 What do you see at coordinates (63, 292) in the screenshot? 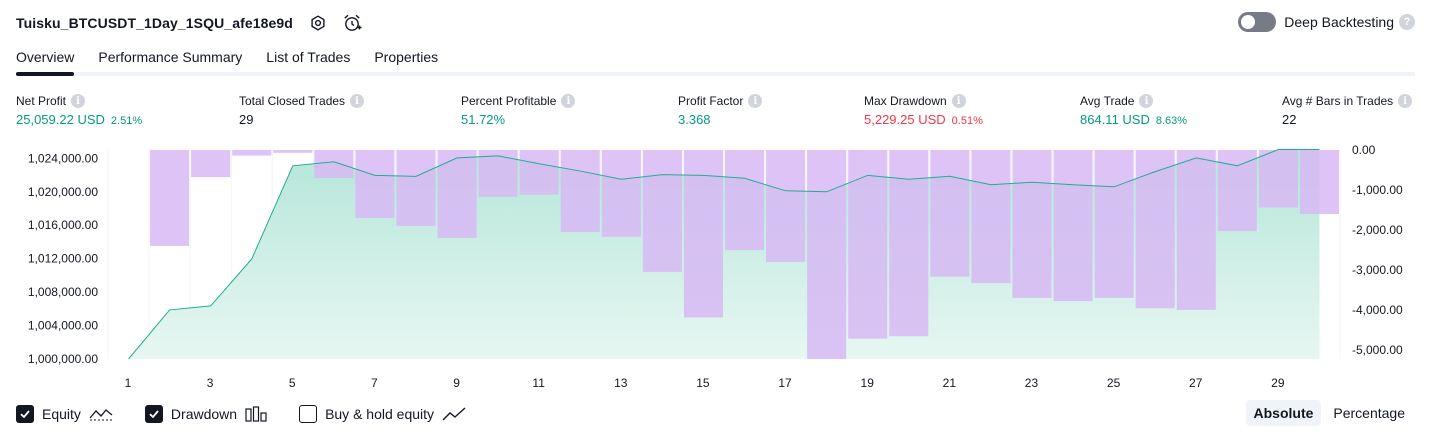
I see `left-tick-label: 1,008,000.00` at bounding box center [63, 292].